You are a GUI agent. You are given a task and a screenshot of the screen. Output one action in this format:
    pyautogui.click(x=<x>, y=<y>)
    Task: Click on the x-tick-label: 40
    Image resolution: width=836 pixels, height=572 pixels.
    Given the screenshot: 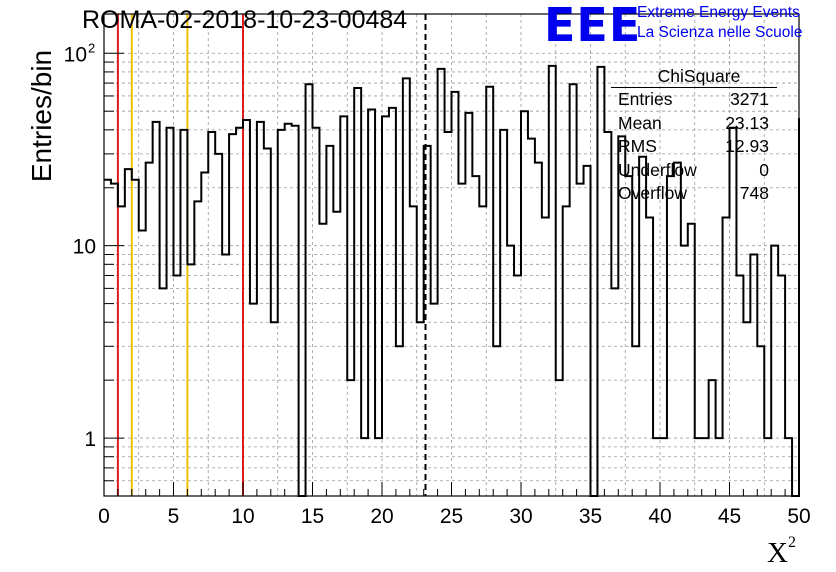 What is the action you would take?
    pyautogui.click(x=659, y=516)
    